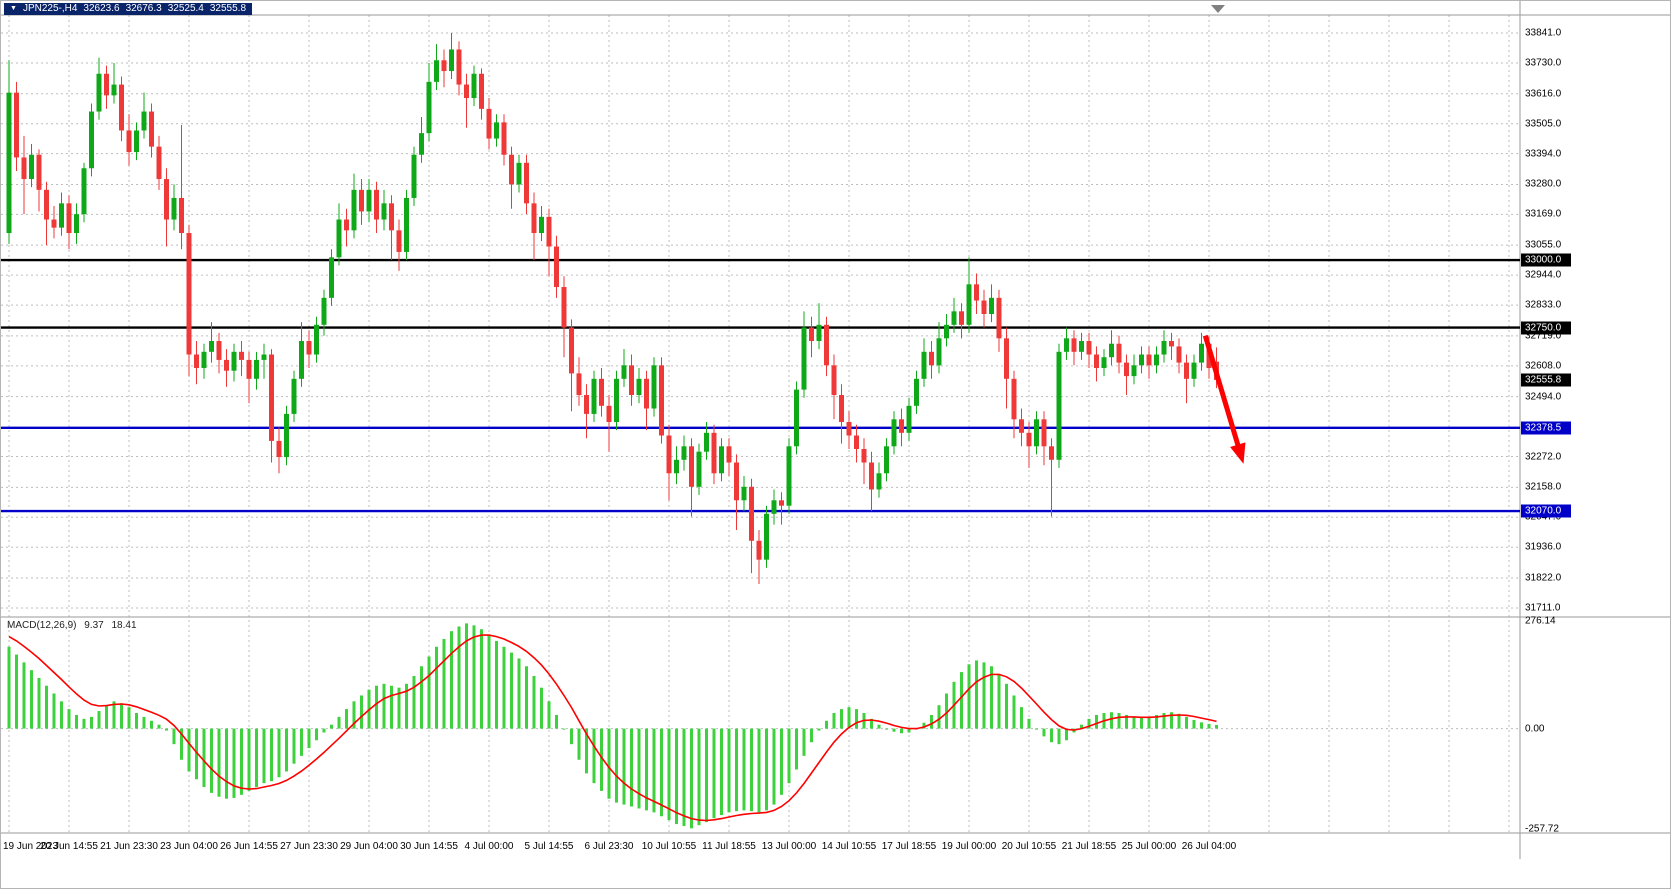  What do you see at coordinates (1543, 336) in the screenshot?
I see `price-tick-label: 32719.0` at bounding box center [1543, 336].